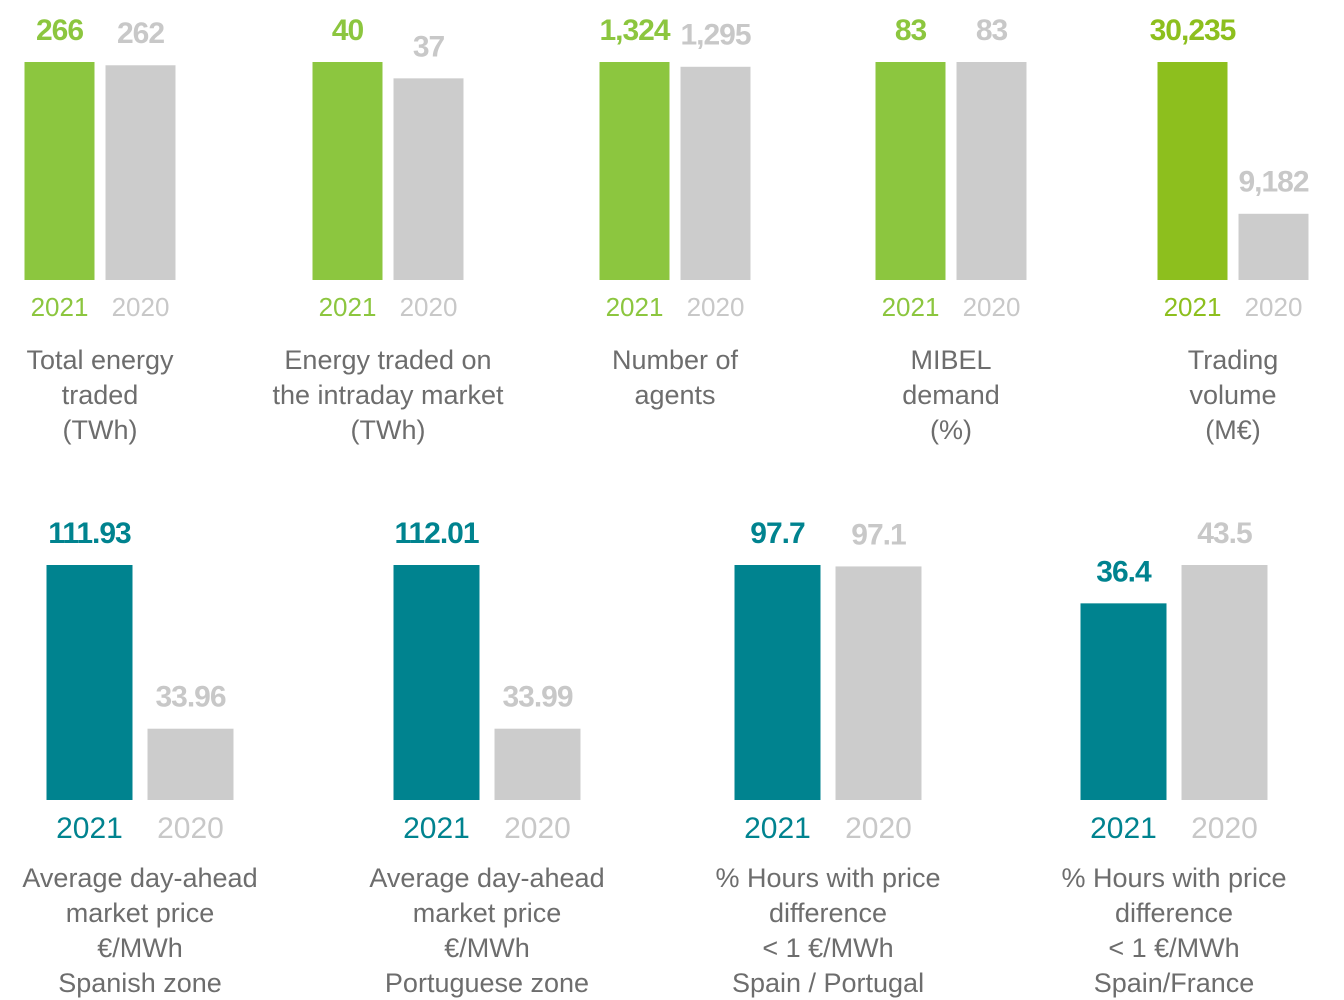  Describe the element at coordinates (1174, 983) in the screenshot. I see `caption: Spain/France` at that location.